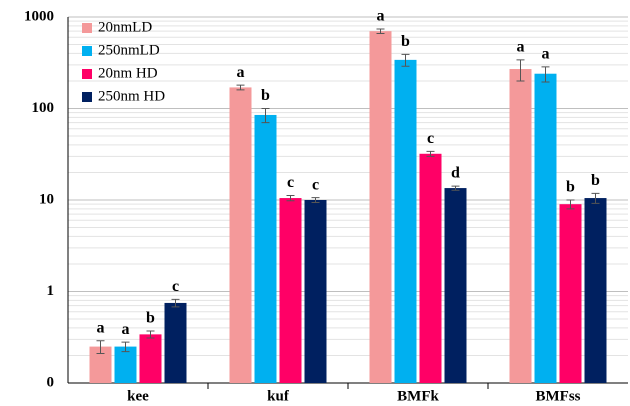  Describe the element at coordinates (128, 73) in the screenshot. I see `legend-label: 20nm HD` at that location.